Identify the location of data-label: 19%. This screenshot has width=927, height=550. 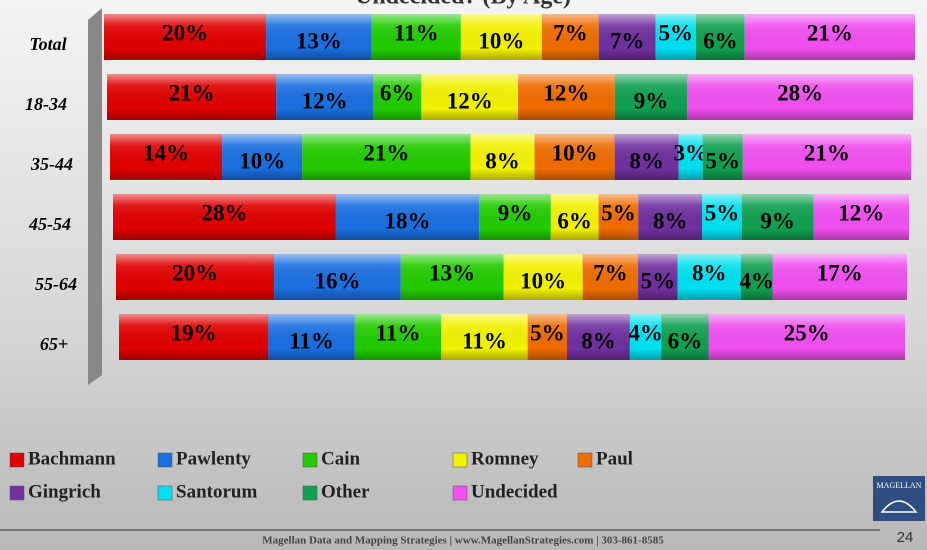
(194, 332).